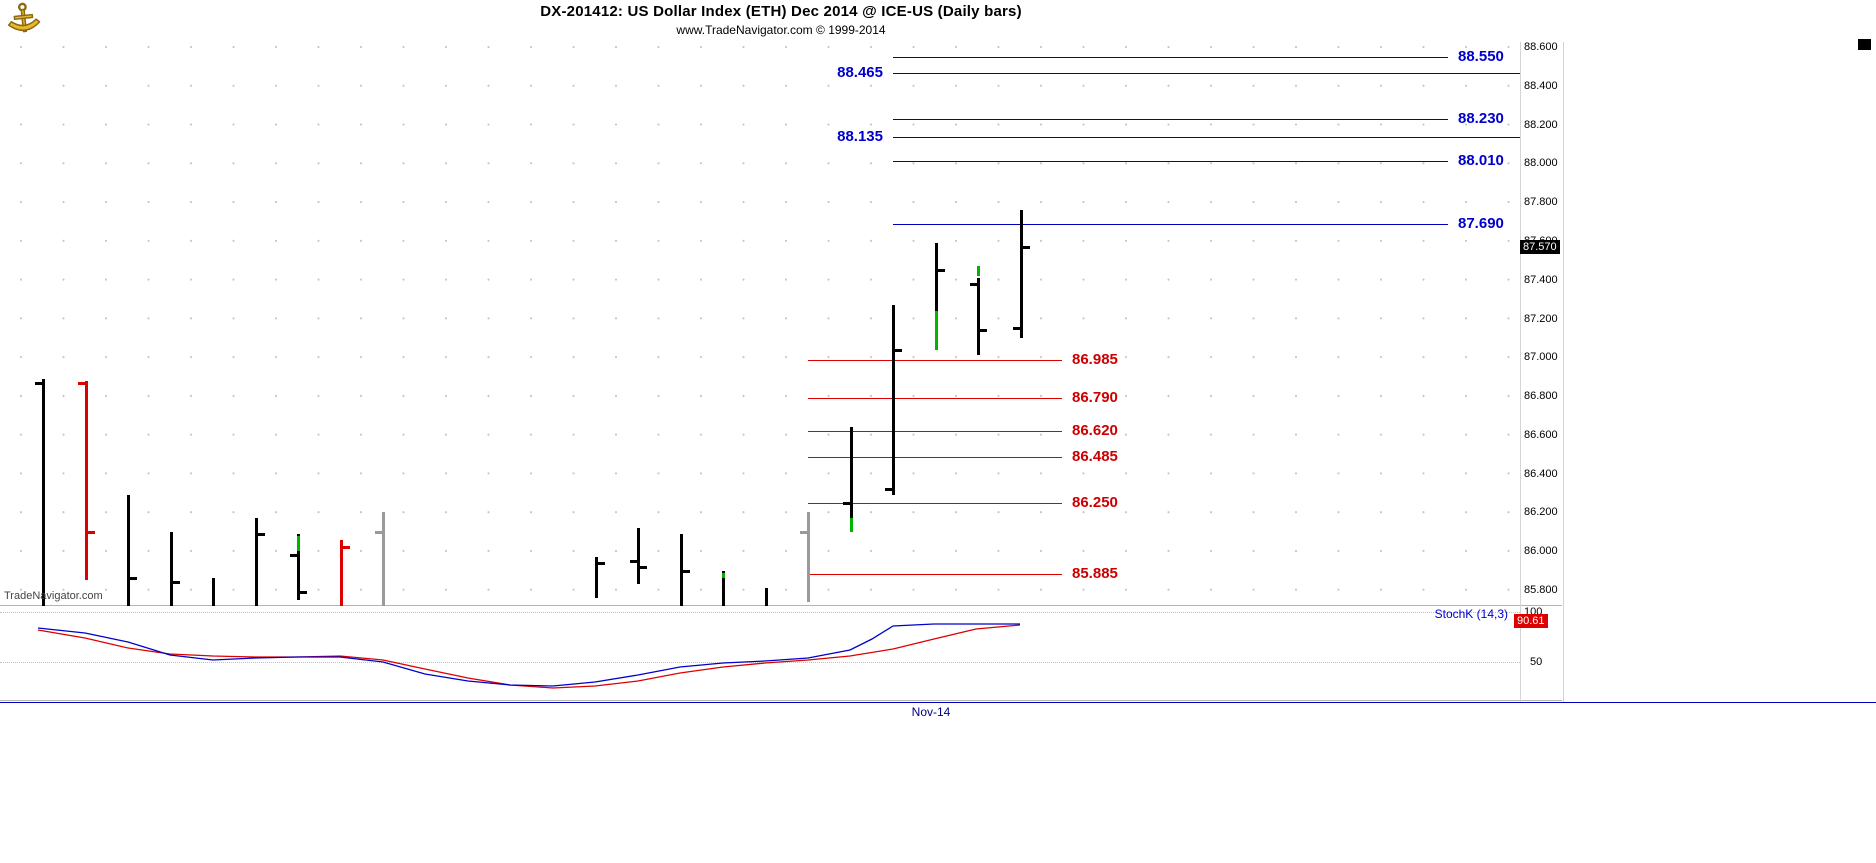 This screenshot has width=1876, height=863. What do you see at coordinates (1541, 85) in the screenshot?
I see `price-axis-label: 88.400` at bounding box center [1541, 85].